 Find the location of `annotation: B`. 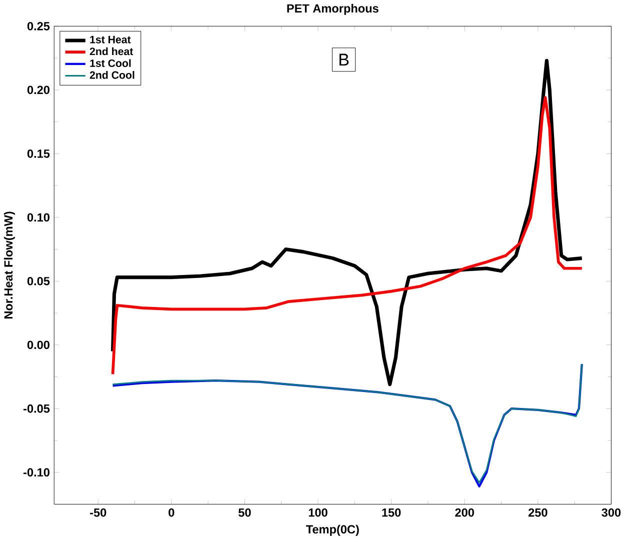

annotation: B is located at coordinates (344, 60).